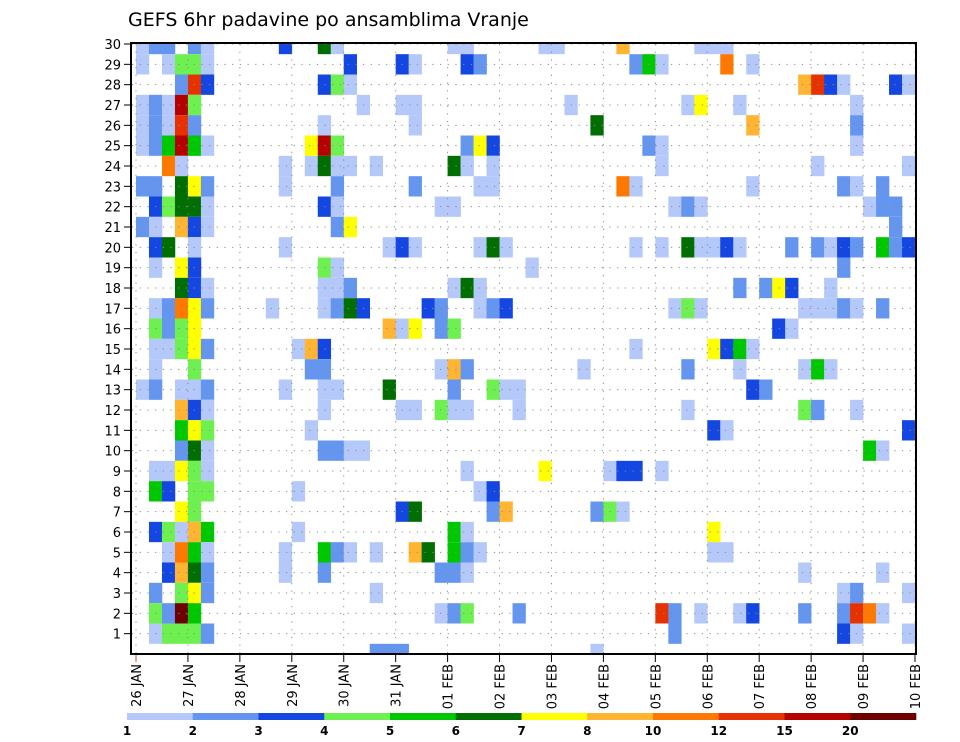 The width and height of the screenshot is (960, 742). Describe the element at coordinates (604, 686) in the screenshot. I see `x-tick-label: 04 FEB` at that location.